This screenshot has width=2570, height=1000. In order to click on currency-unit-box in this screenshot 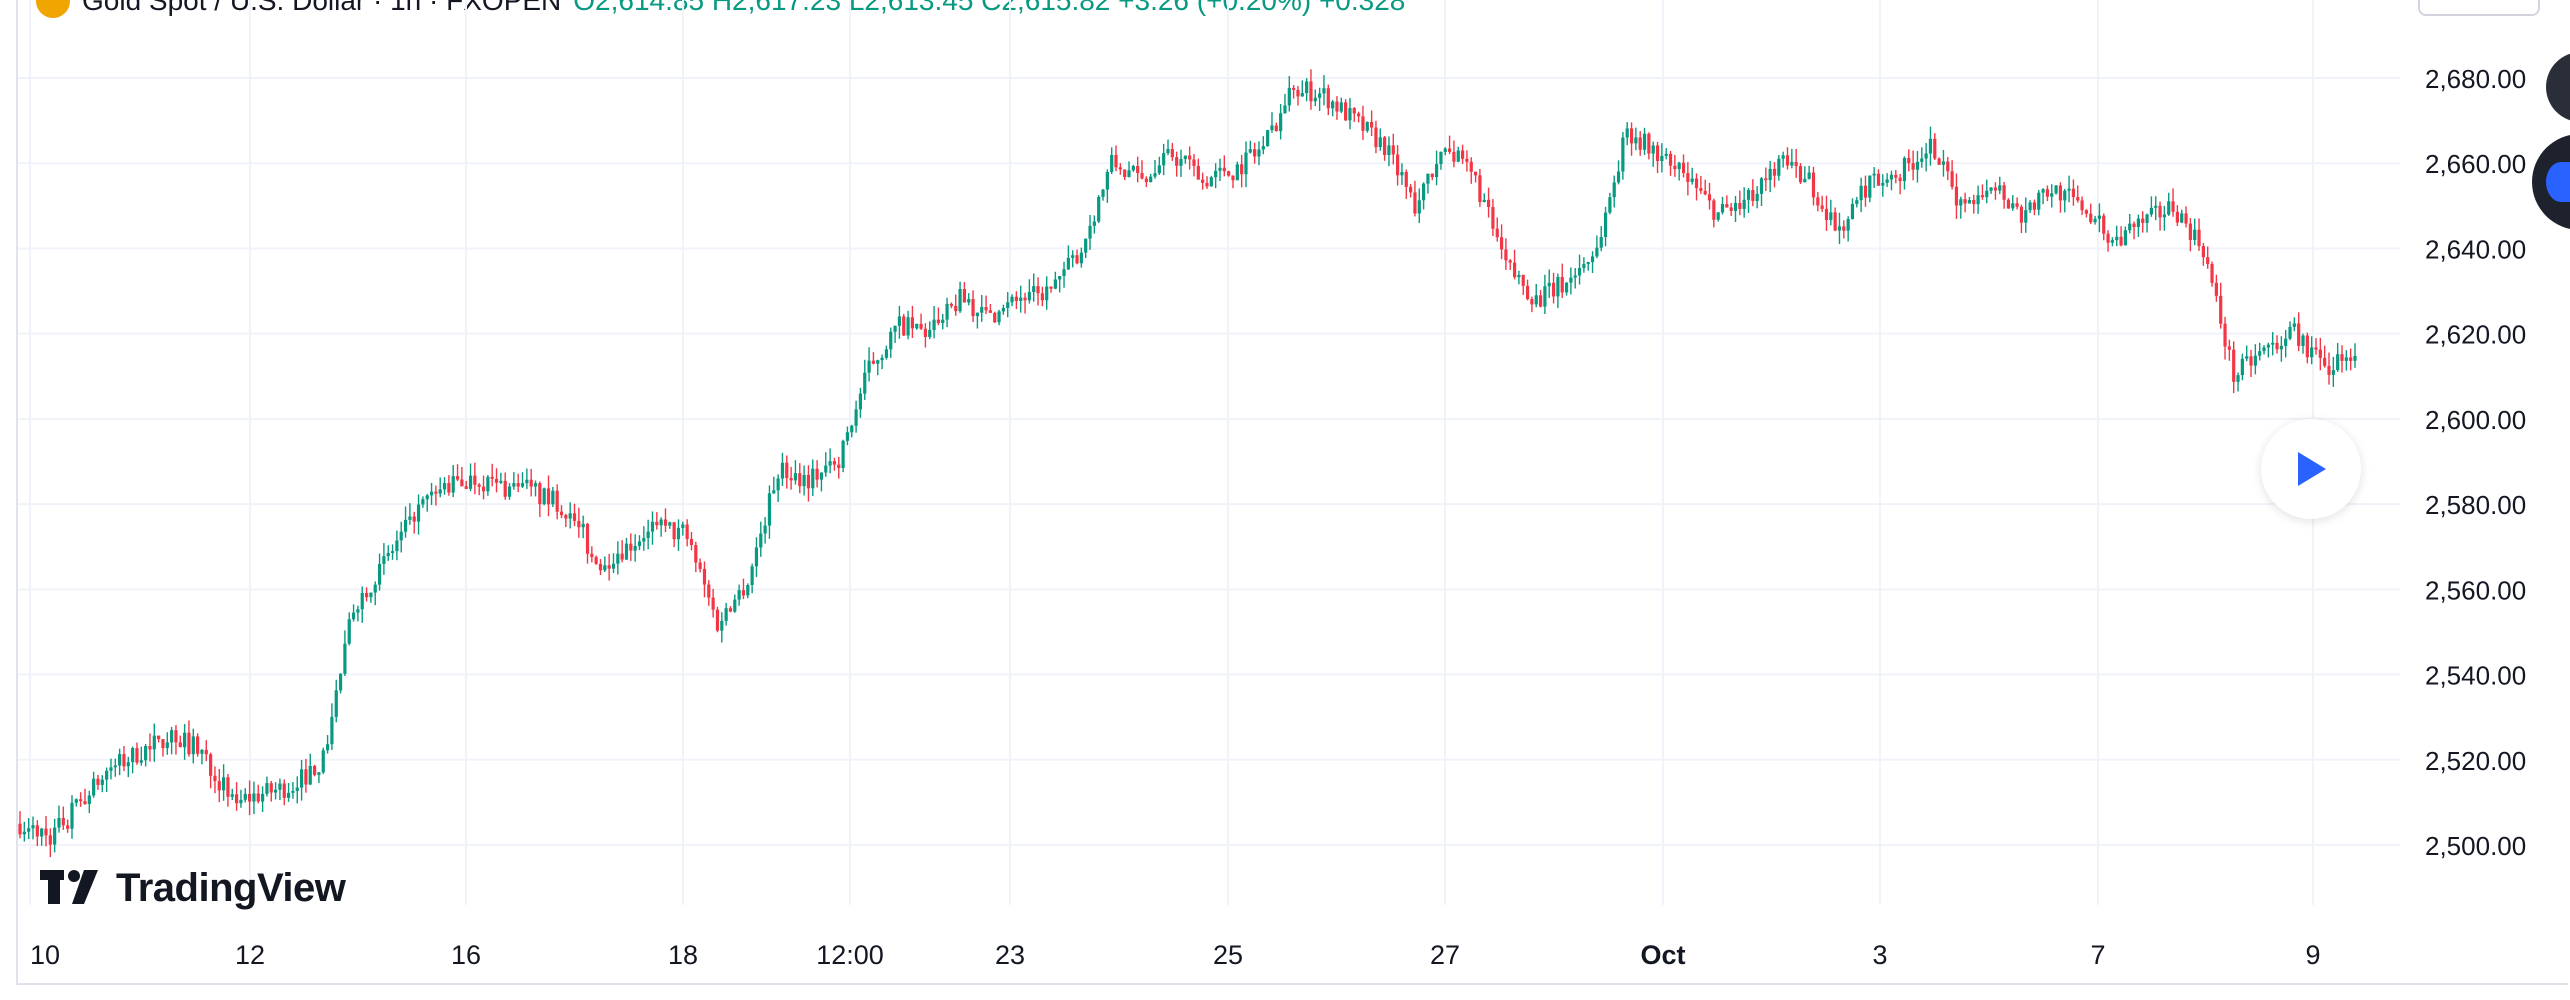, I will do `click(2479, 8)`.